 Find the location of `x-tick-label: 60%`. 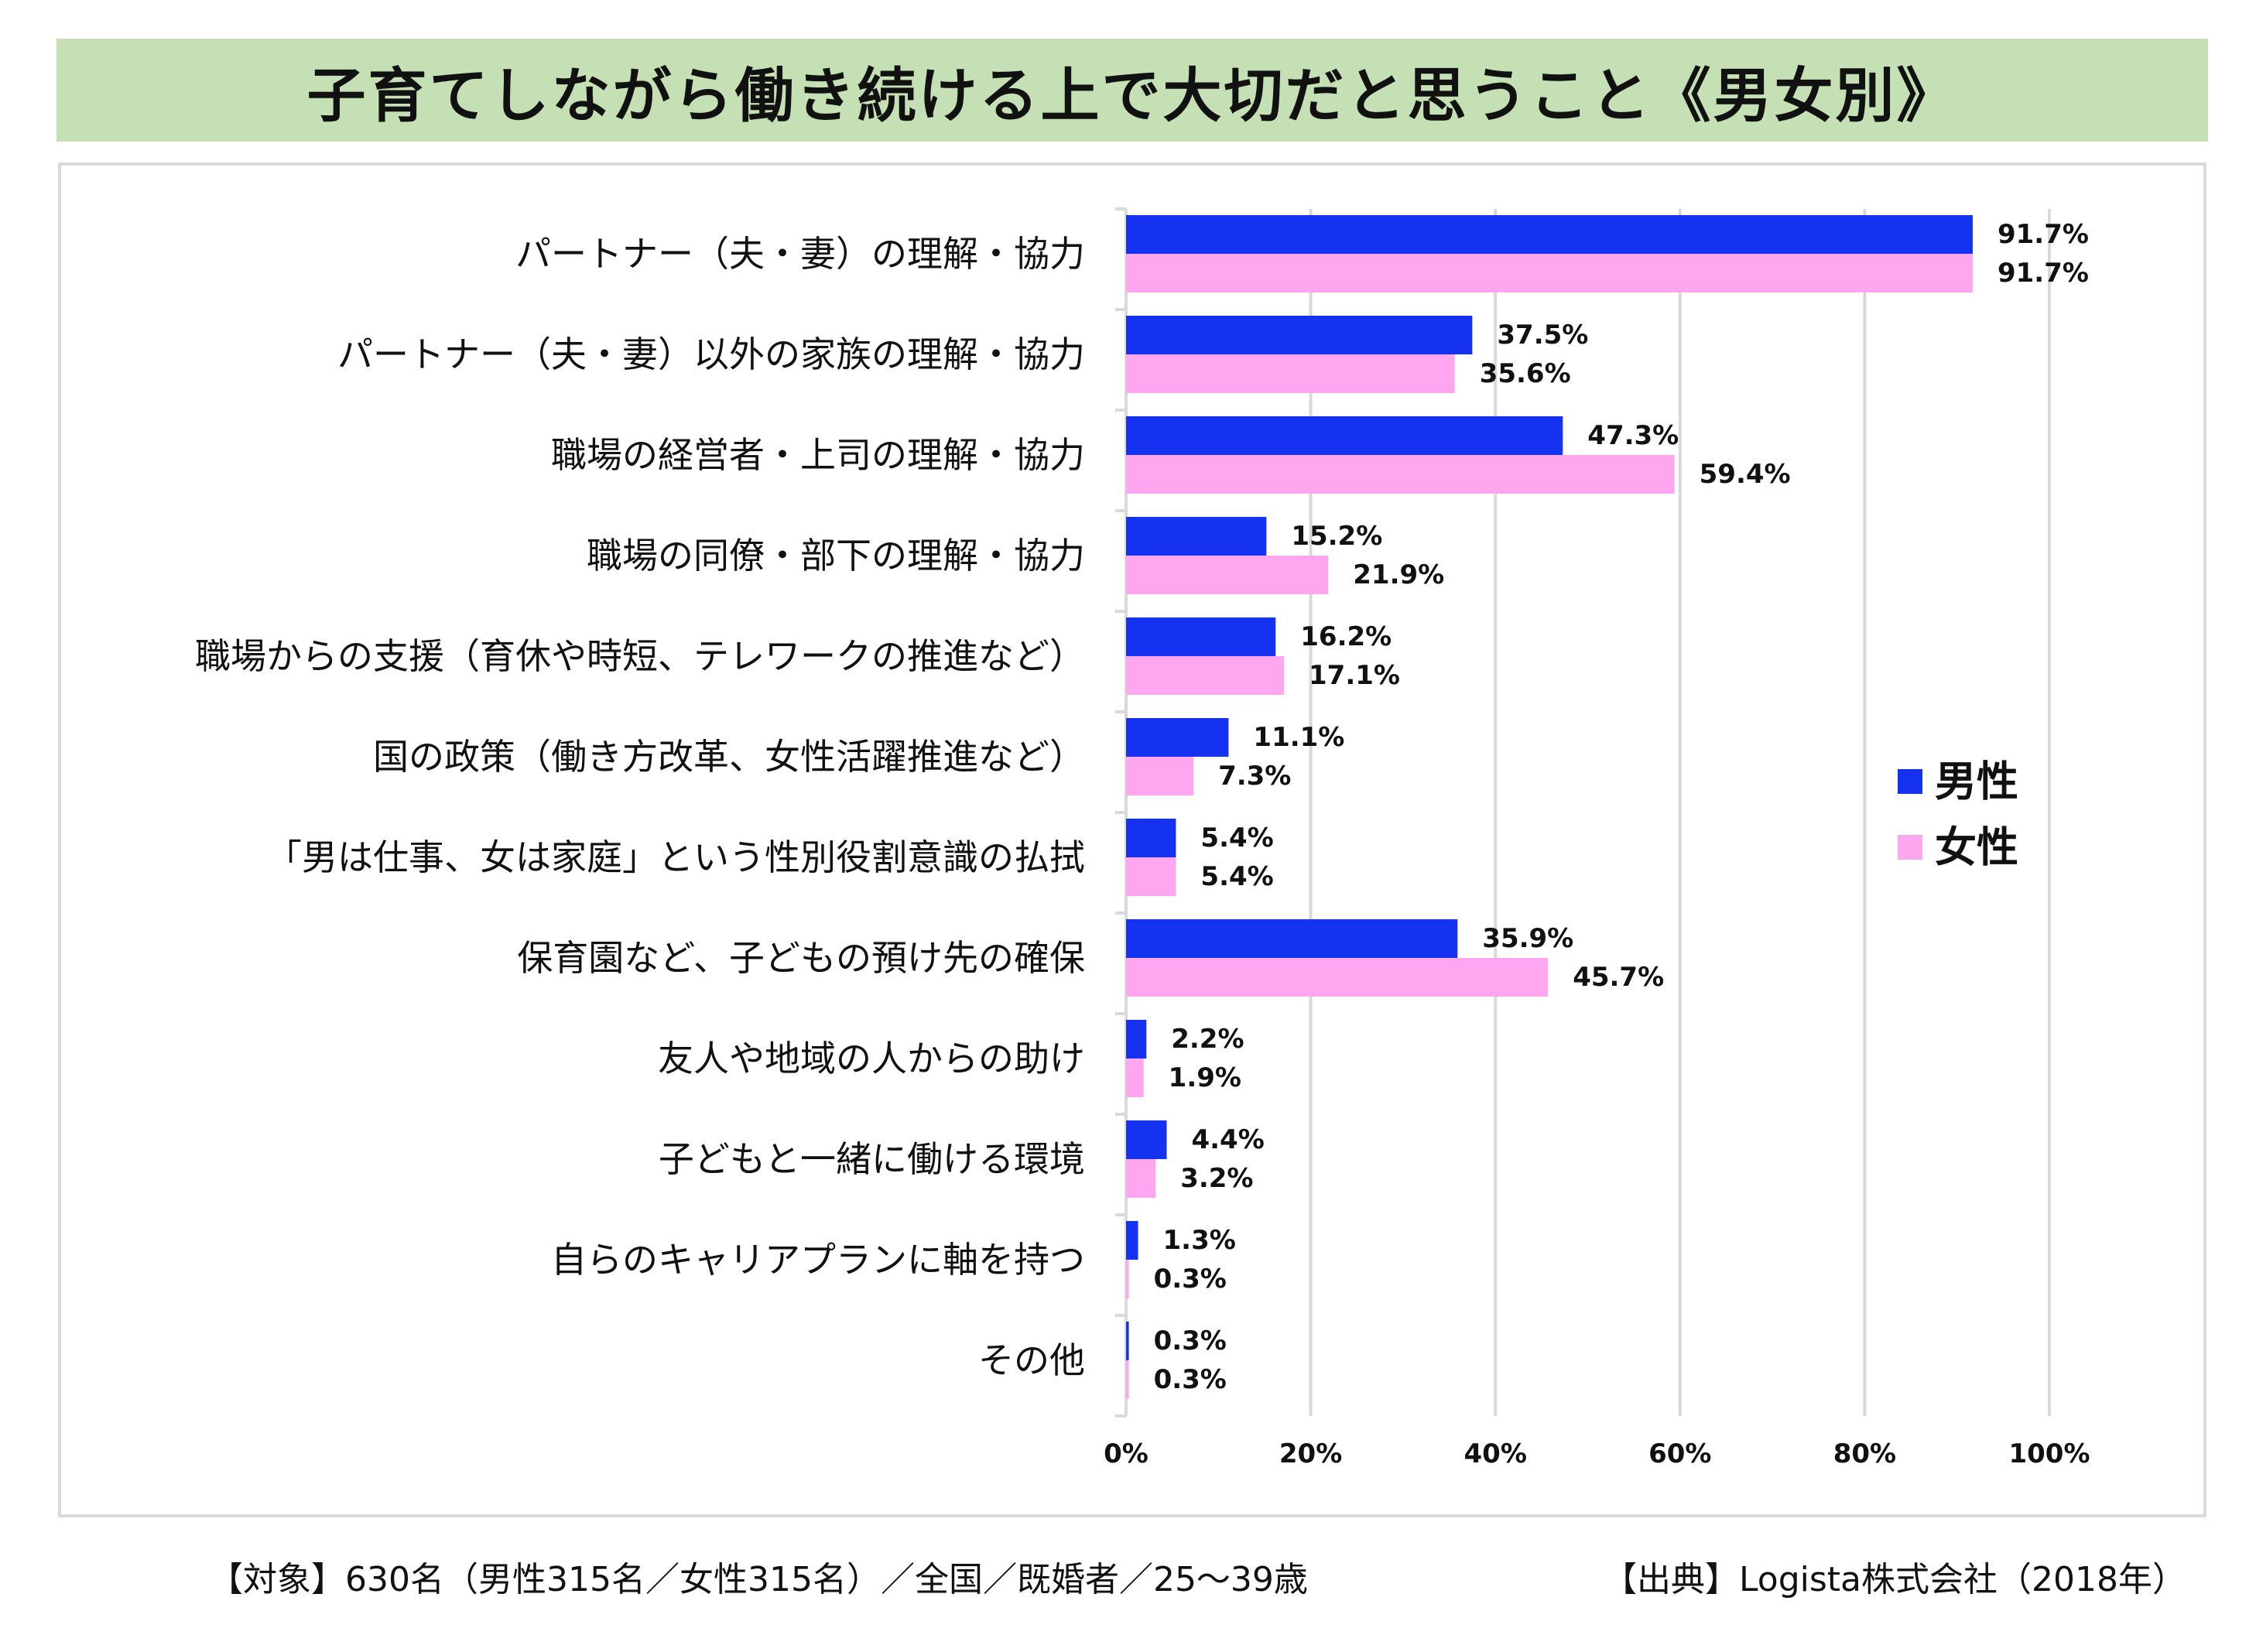

x-tick-label: 60% is located at coordinates (1680, 1454).